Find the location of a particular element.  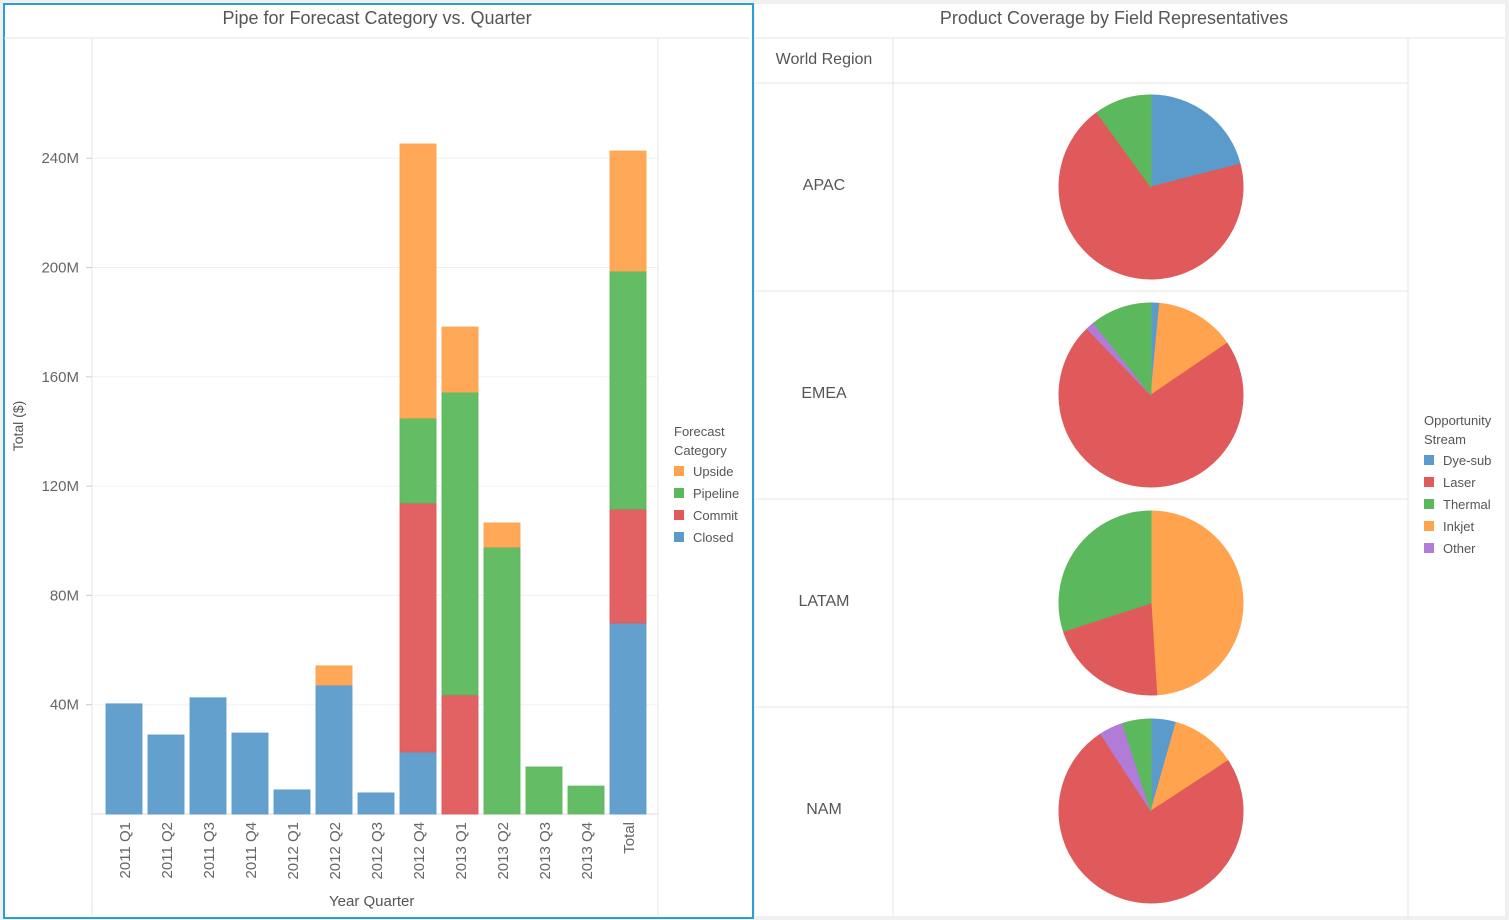

x-axis-label: Year Quarter is located at coordinates (372, 901).